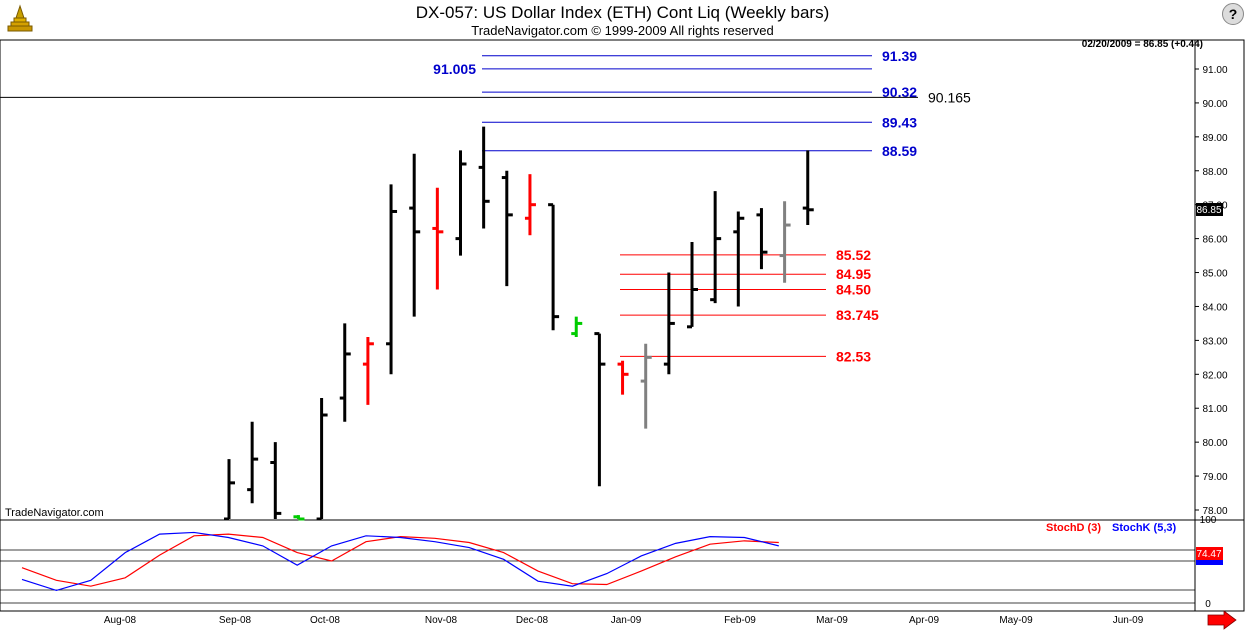 The height and width of the screenshot is (631, 1245). I want to click on date-tick-label: Jan-09, so click(626, 620).